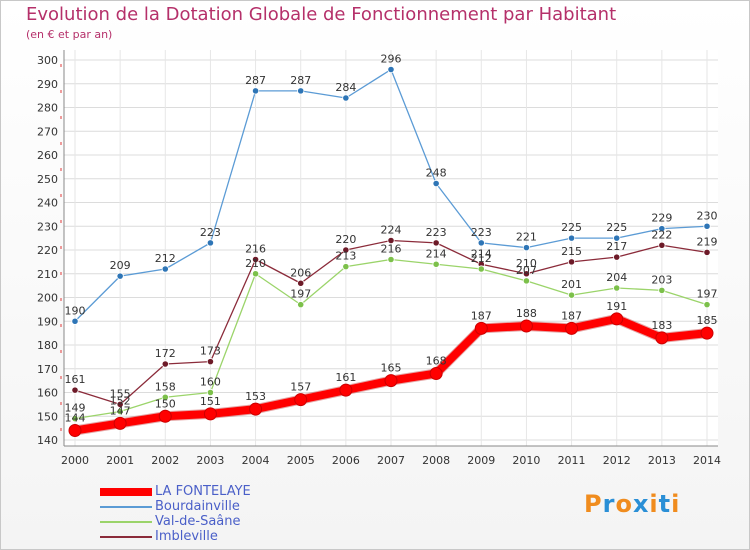 Image resolution: width=750 pixels, height=550 pixels. Describe the element at coordinates (641, 504) in the screenshot. I see `logo-letter: x` at that location.